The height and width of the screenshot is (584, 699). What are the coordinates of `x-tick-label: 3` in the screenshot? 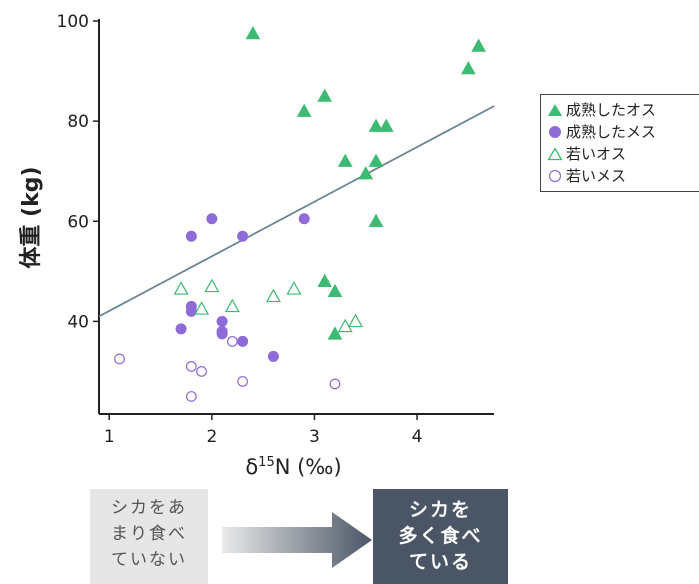 It's located at (314, 437).